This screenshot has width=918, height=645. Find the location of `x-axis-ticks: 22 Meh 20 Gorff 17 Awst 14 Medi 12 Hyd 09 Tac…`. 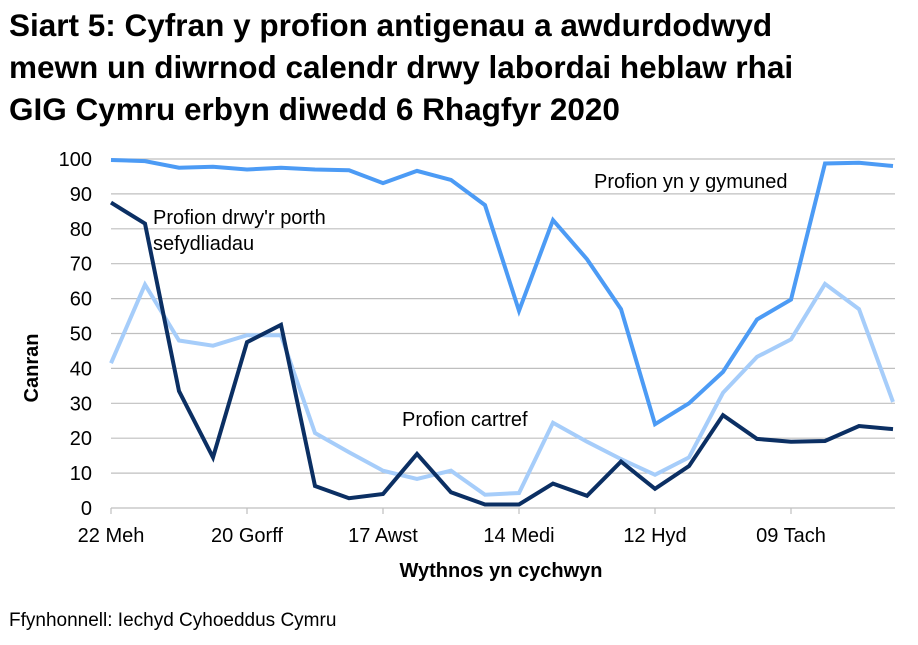

x-axis-ticks: 22 Meh 20 Gorff 17 Awst 14 Medi 12 Hyd 09 Tac… is located at coordinates (452, 527).